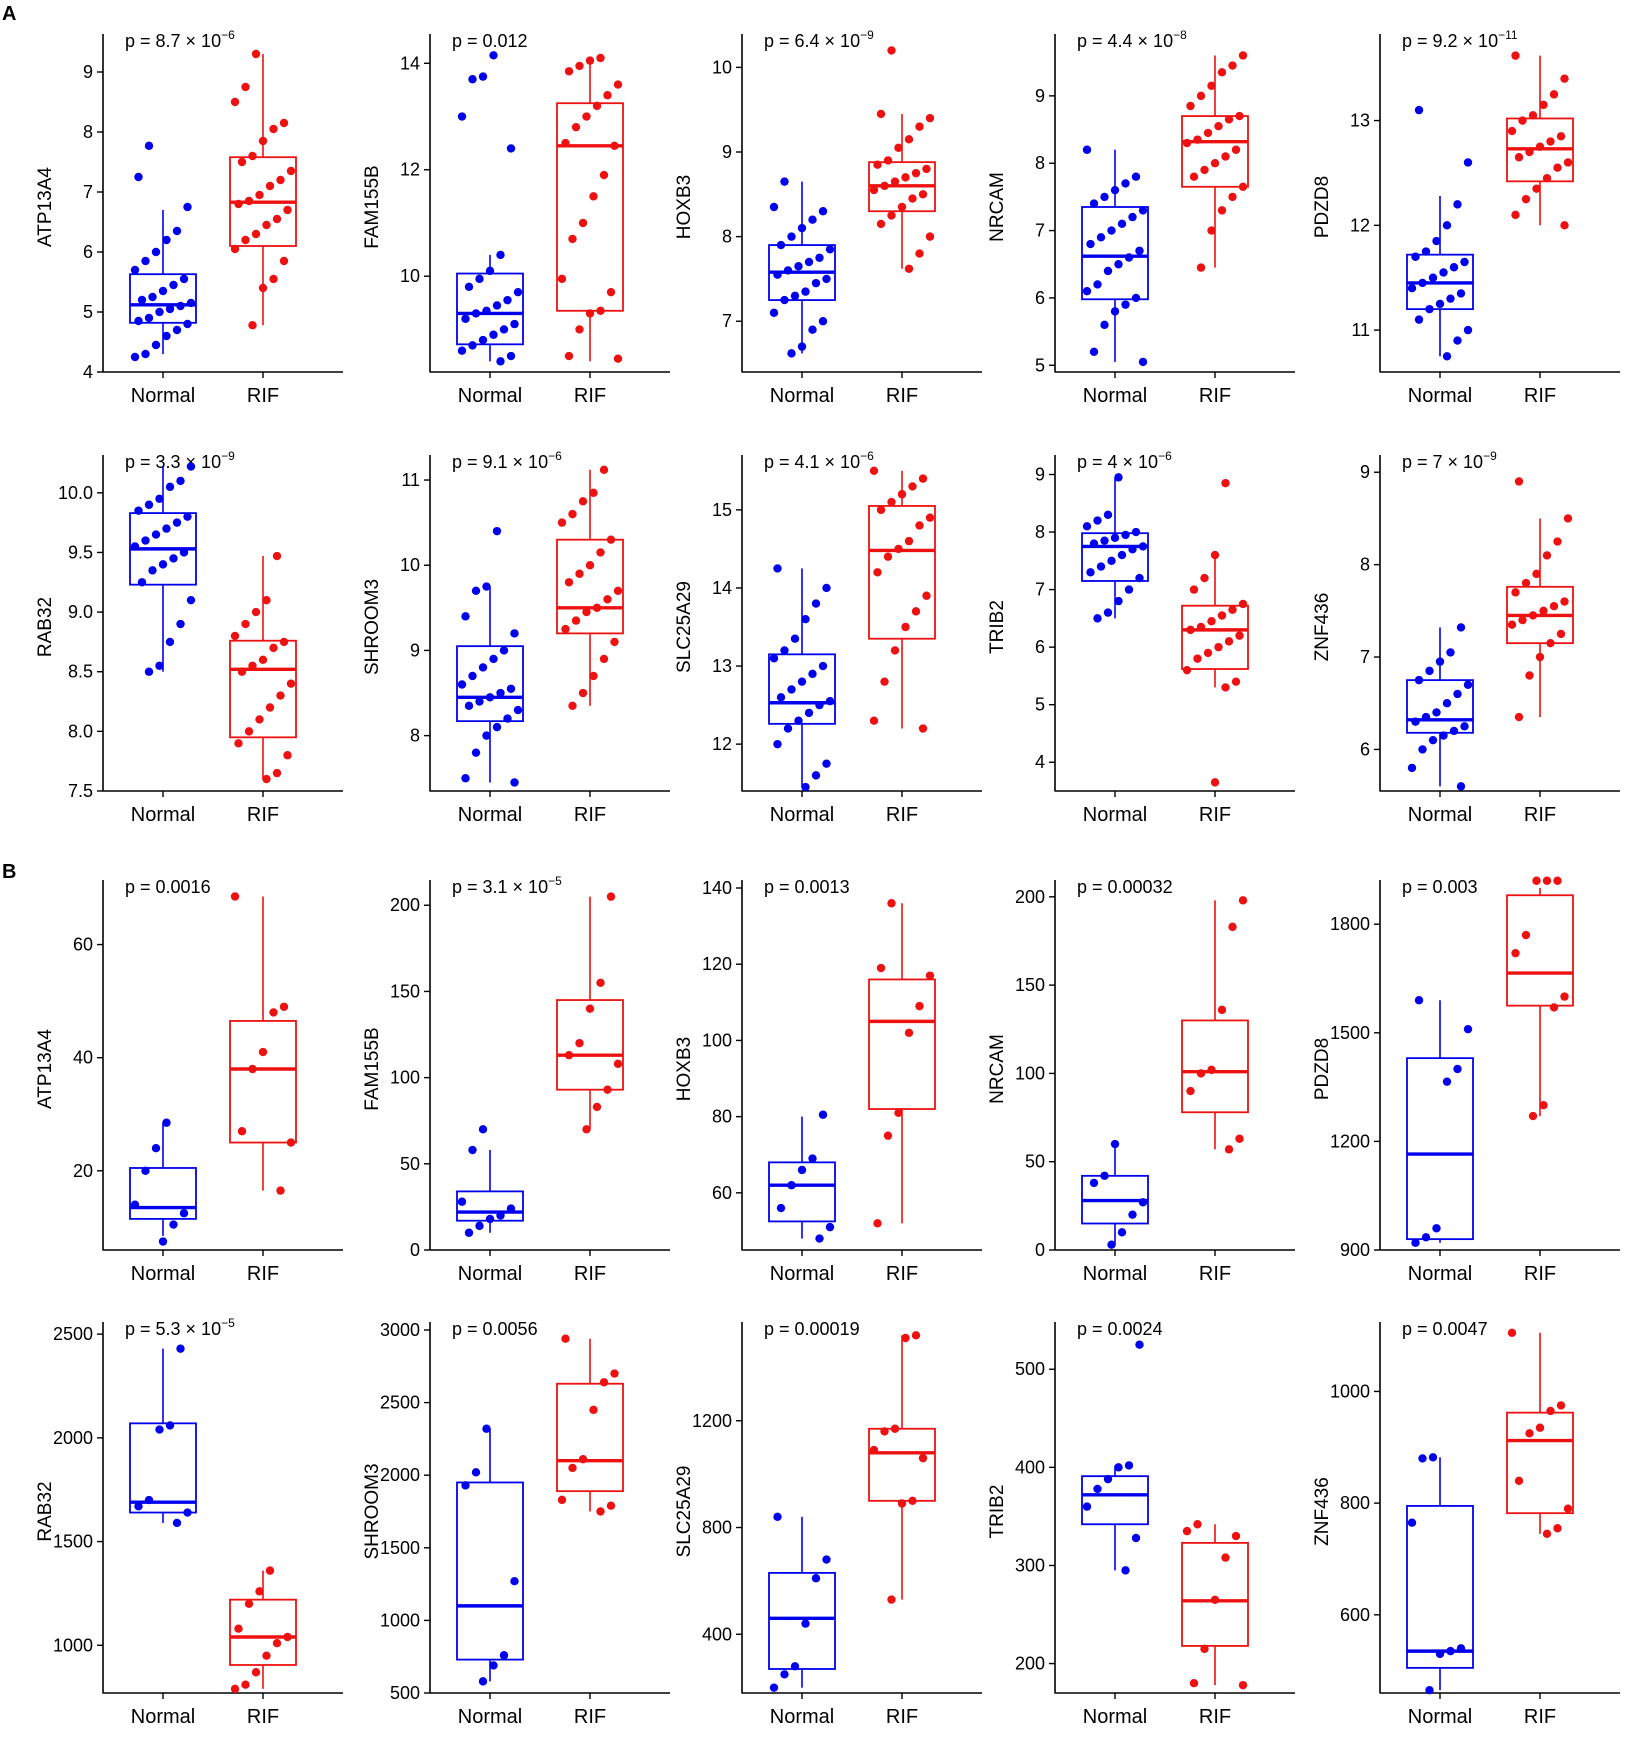 This screenshot has width=1625, height=1744. What do you see at coordinates (684, 1512) in the screenshot?
I see `y-axis-label: SLC25A29` at bounding box center [684, 1512].